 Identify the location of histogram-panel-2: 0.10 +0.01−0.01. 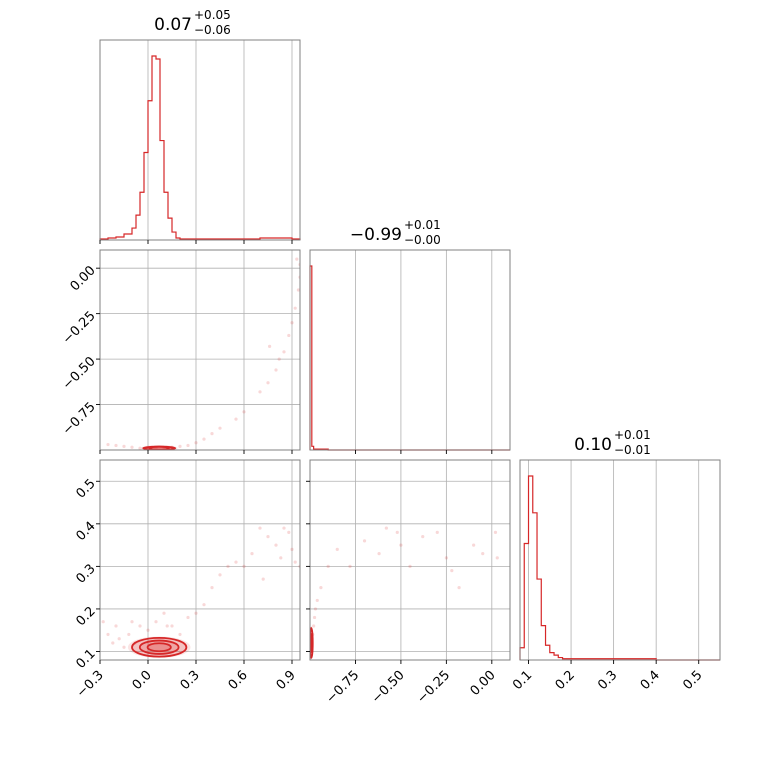
(620, 544).